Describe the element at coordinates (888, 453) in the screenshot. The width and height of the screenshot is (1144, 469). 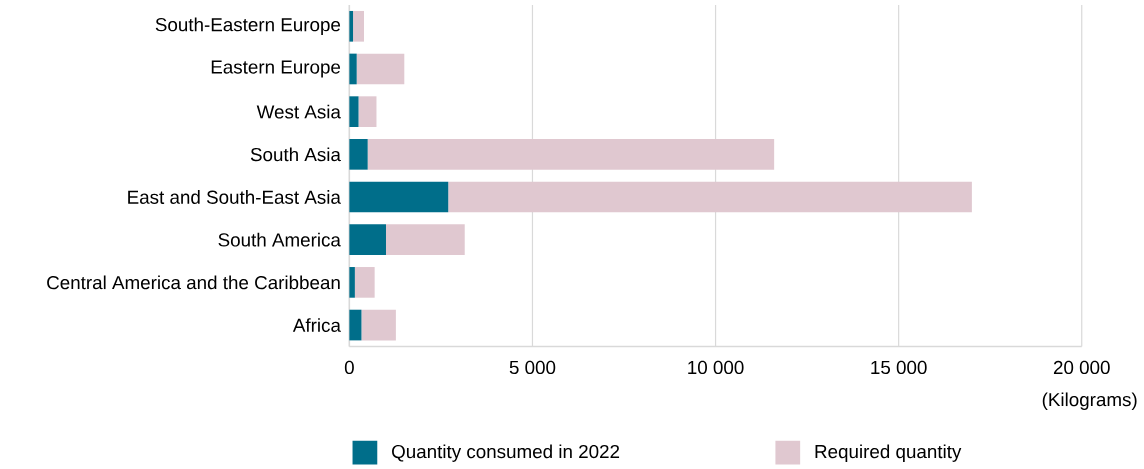
I see `legend-label: Required quantity` at that location.